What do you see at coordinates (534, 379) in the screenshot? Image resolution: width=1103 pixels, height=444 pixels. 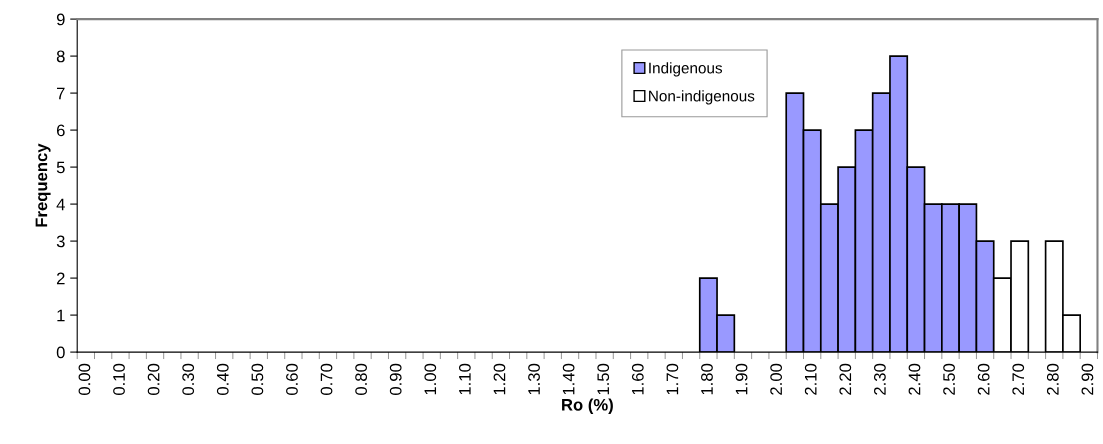 I see `x-tick-label: 1.30` at bounding box center [534, 379].